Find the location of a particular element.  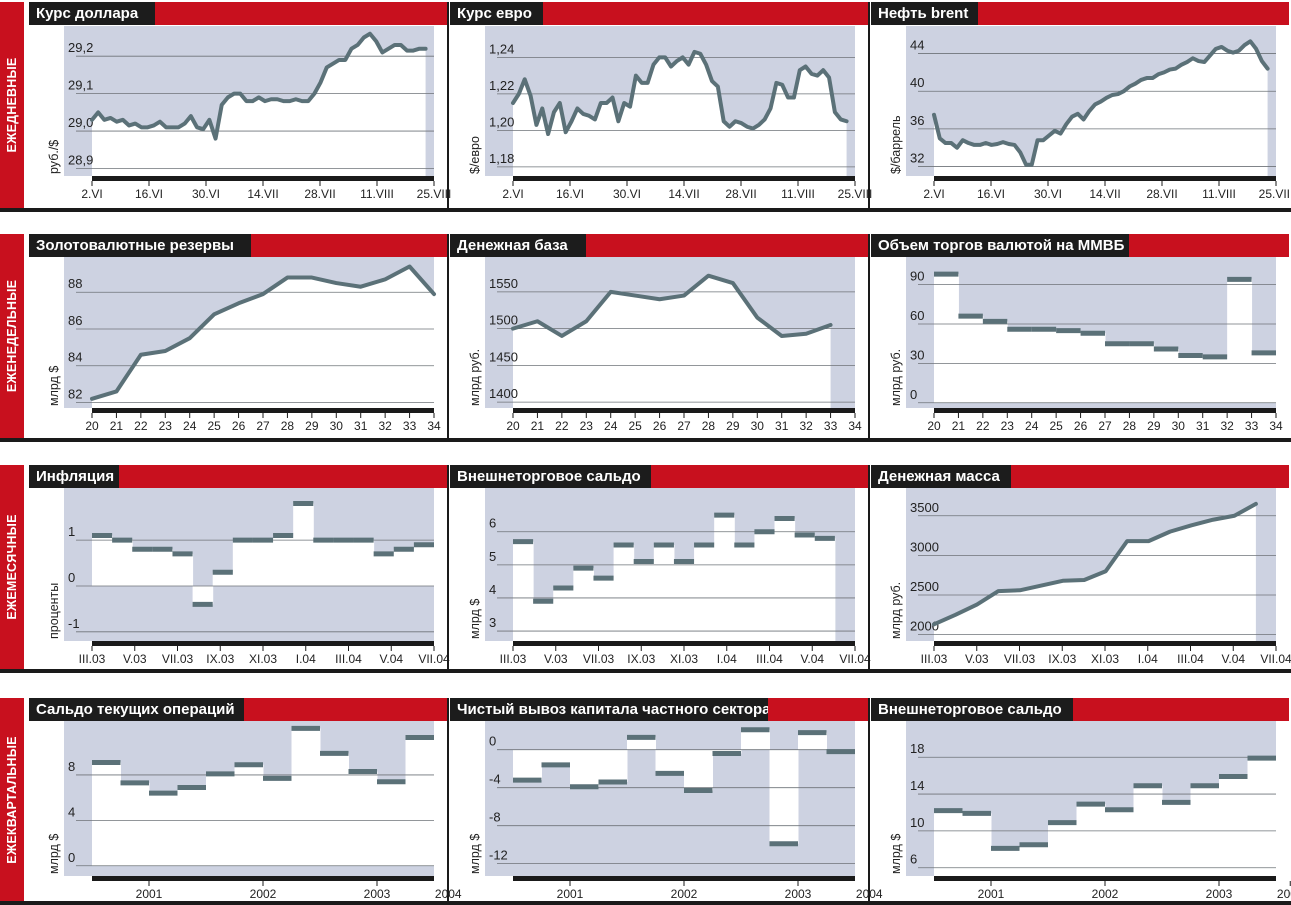

x-tick-label: 25.VIII is located at coordinates (434, 194).